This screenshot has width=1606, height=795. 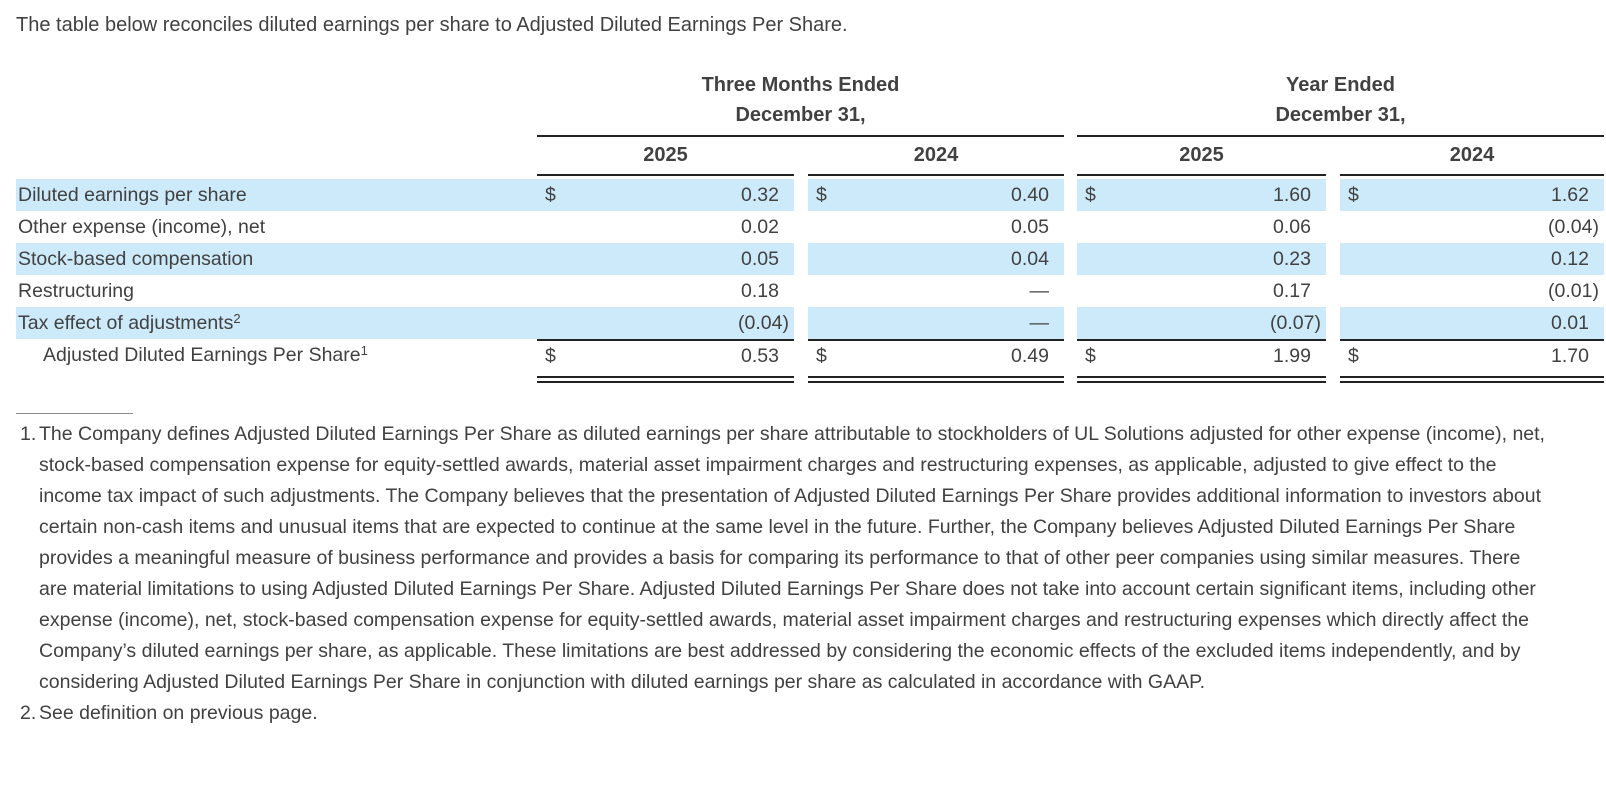 What do you see at coordinates (276, 259) in the screenshot?
I see `row-label: Stock-based compensation` at bounding box center [276, 259].